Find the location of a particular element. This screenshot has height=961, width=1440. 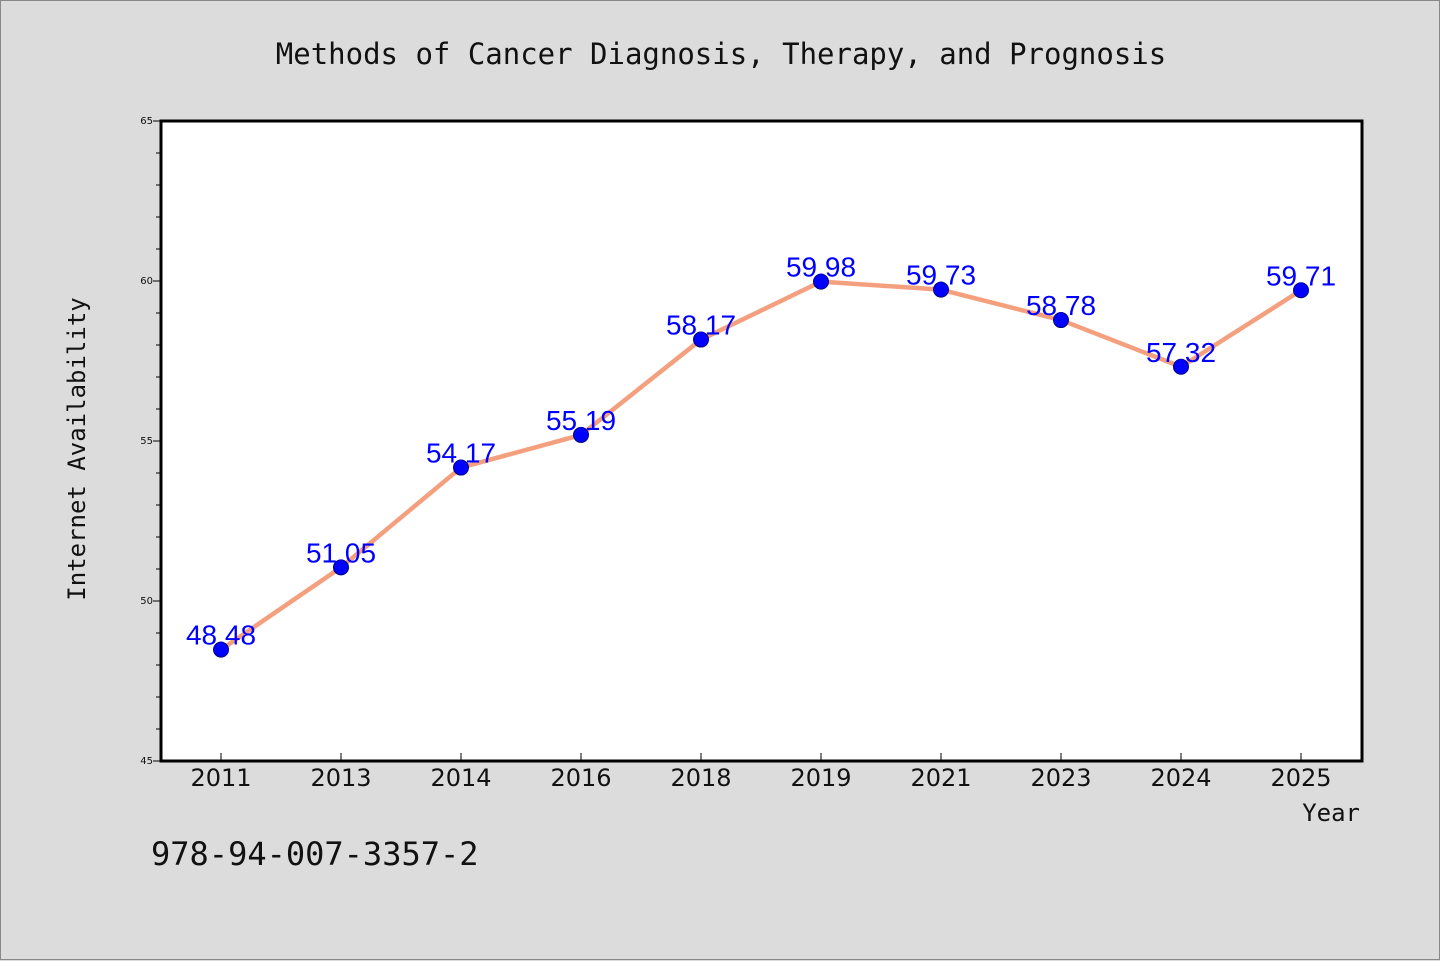

isbn-text: 978-94-007-3357-2 is located at coordinates (315, 854).